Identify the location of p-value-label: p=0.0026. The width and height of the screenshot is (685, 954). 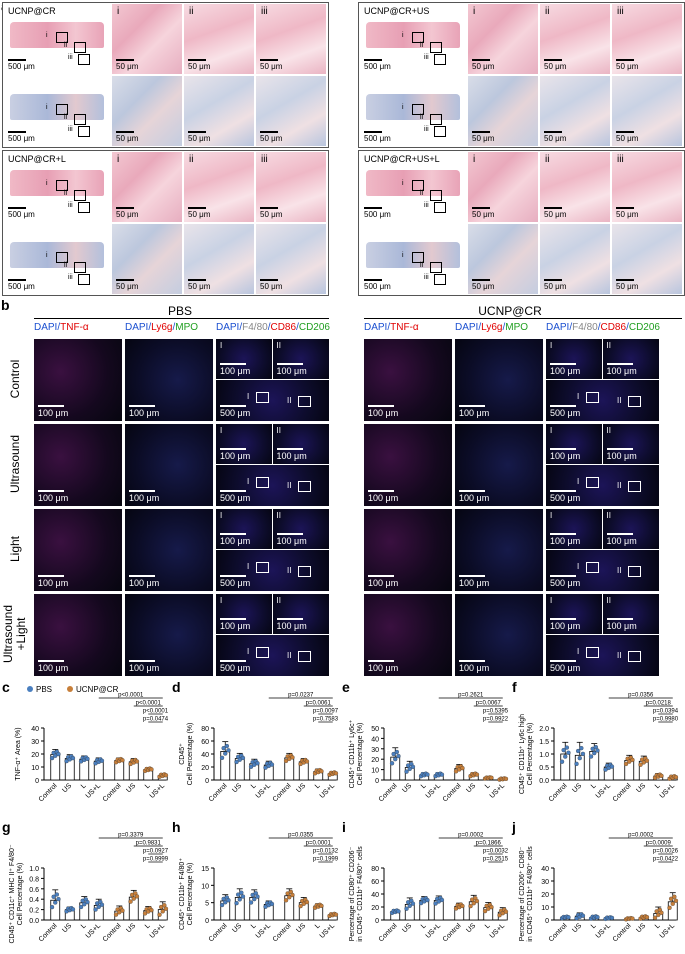
(666, 852).